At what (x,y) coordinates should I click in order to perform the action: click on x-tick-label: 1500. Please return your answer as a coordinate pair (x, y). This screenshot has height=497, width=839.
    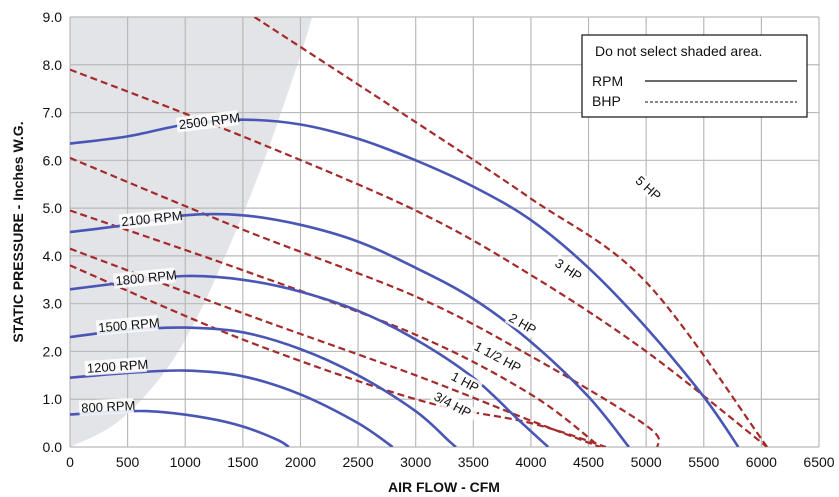
    Looking at the image, I should click on (242, 462).